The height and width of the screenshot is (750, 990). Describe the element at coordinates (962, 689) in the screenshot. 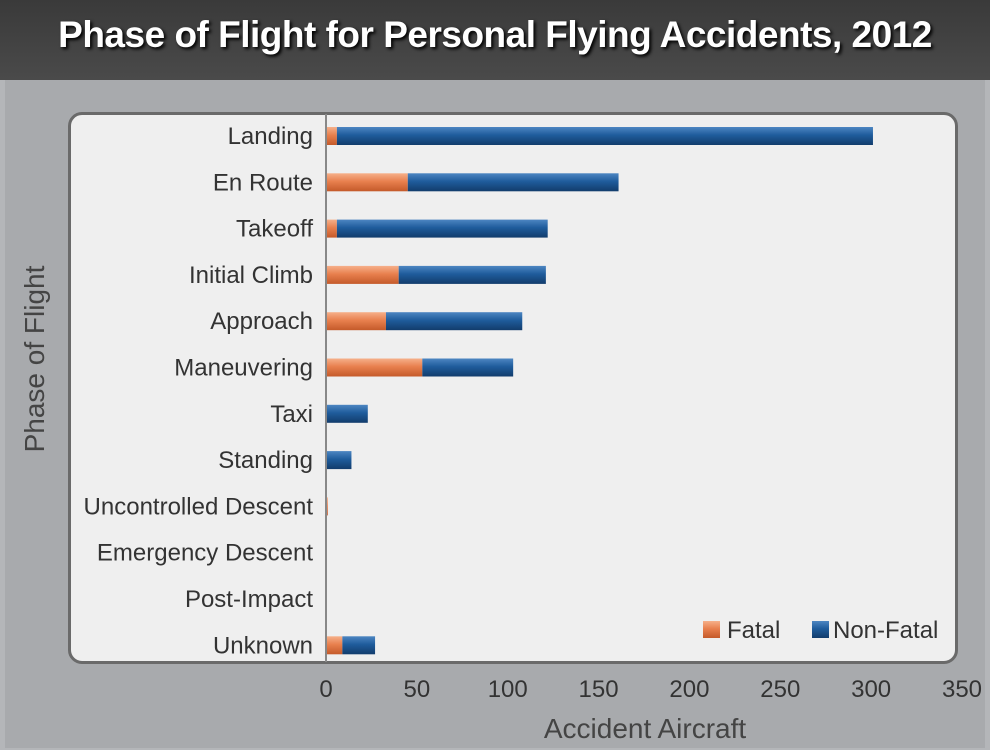

I see `x-tick-label-350: 350` at that location.